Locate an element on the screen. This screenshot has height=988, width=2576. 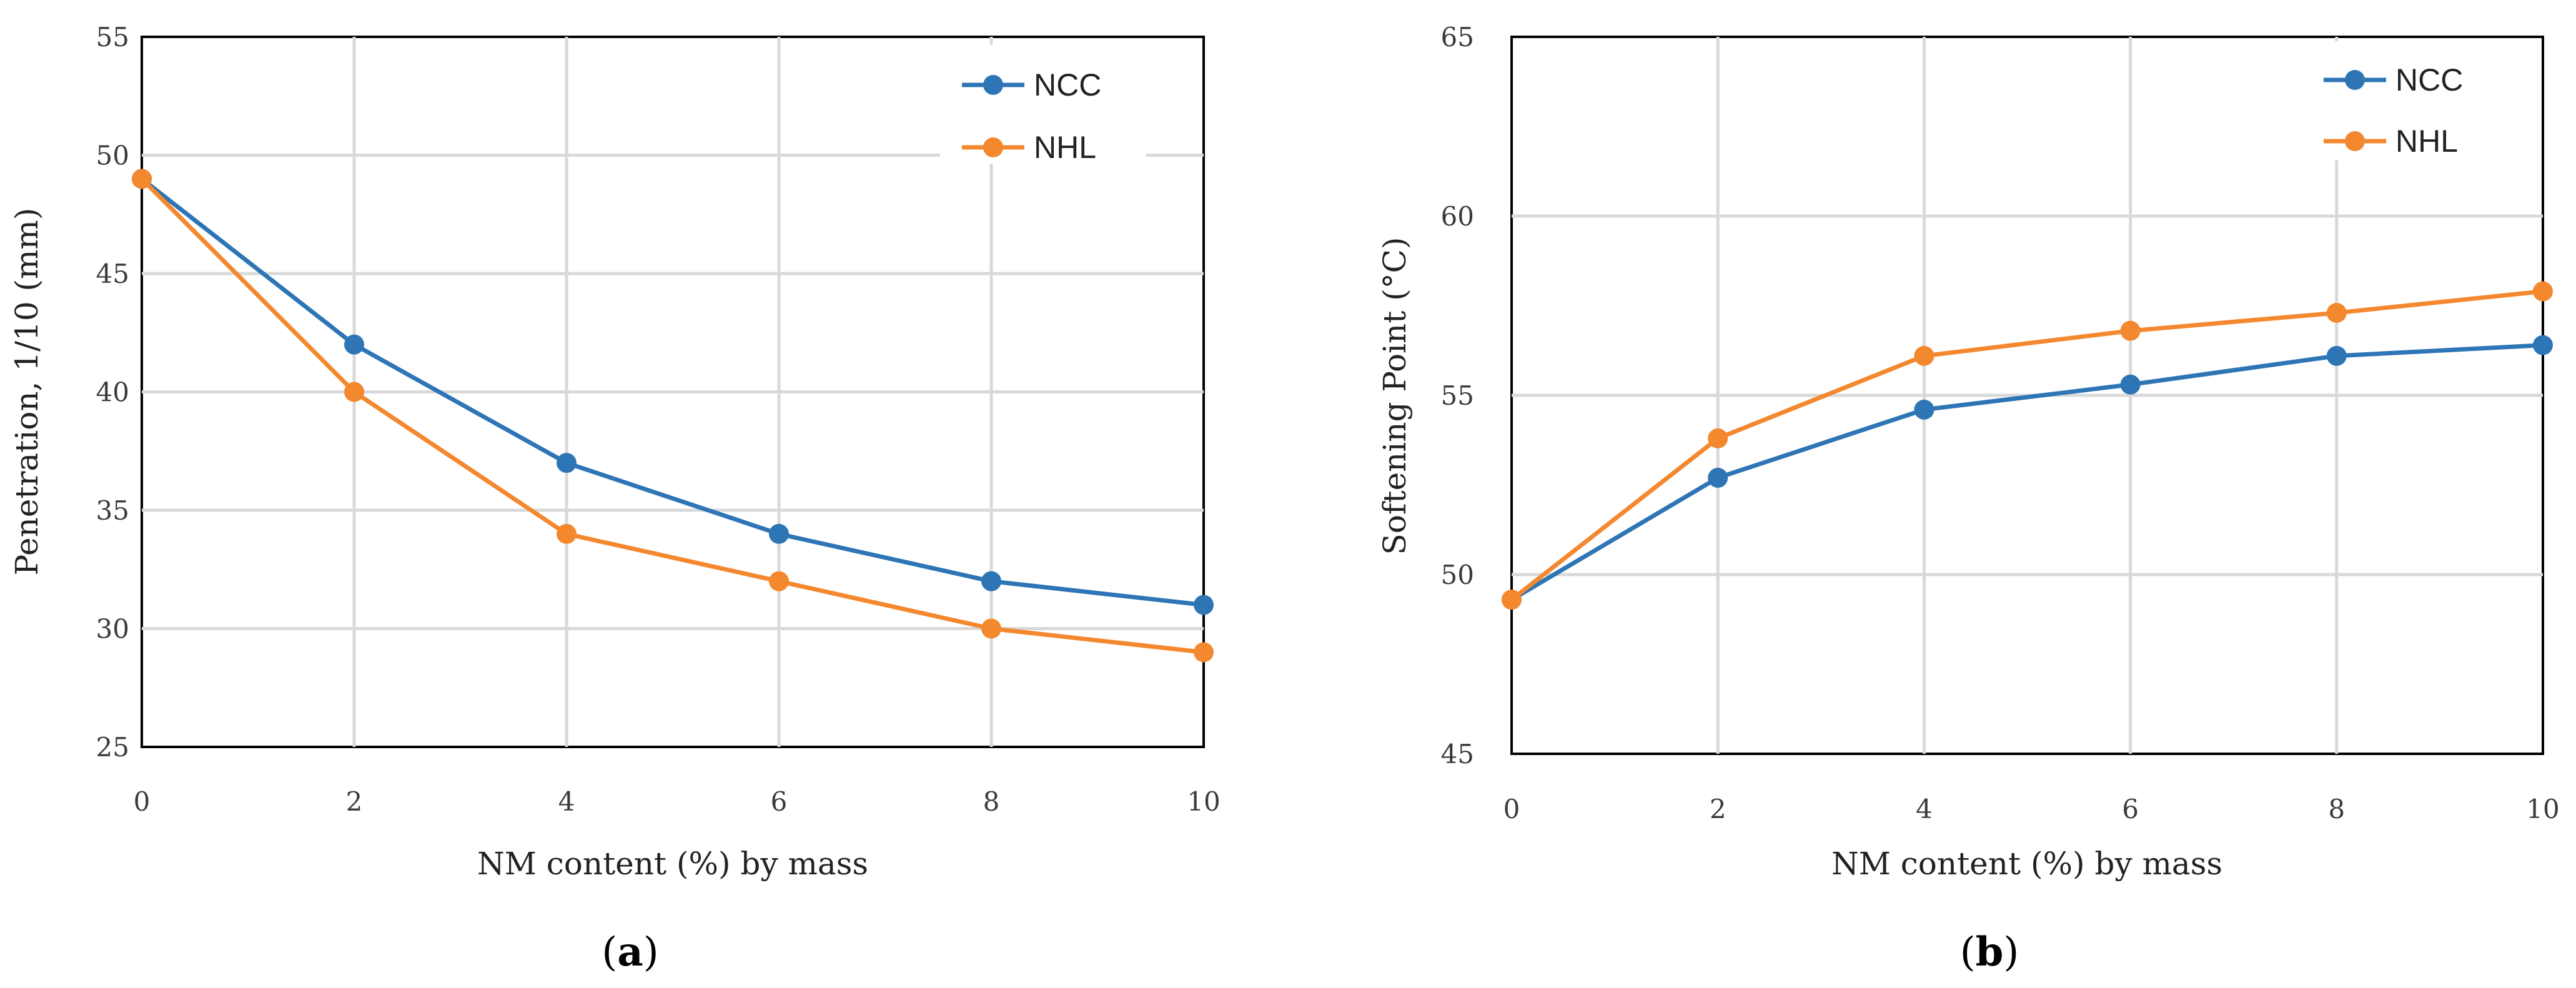
chart-b-y-tick-label: 55 is located at coordinates (1457, 396).